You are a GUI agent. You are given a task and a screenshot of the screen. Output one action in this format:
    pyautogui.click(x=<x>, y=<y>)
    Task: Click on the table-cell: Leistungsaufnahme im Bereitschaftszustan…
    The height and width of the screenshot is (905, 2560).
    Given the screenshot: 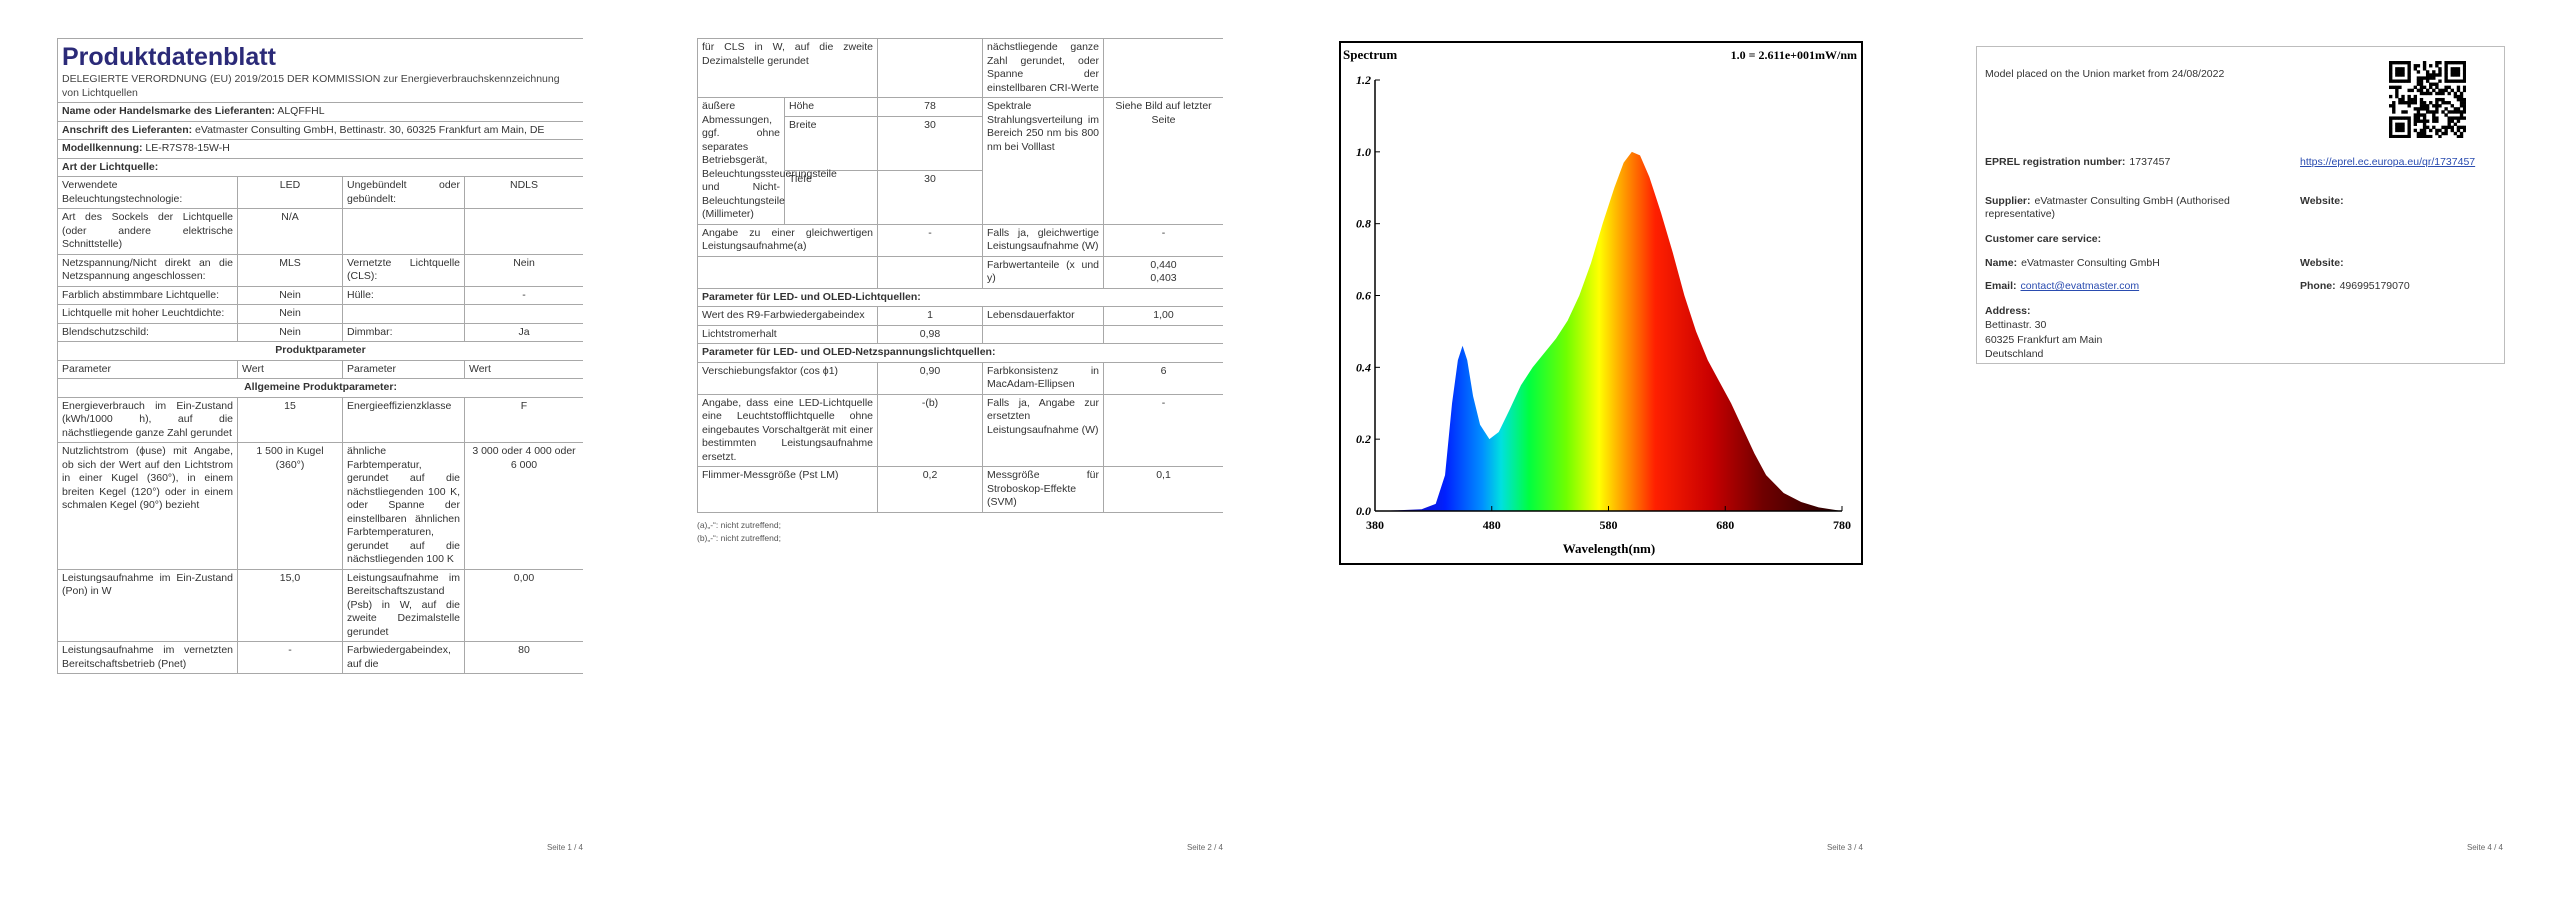 What is the action you would take?
    pyautogui.click(x=403, y=605)
    